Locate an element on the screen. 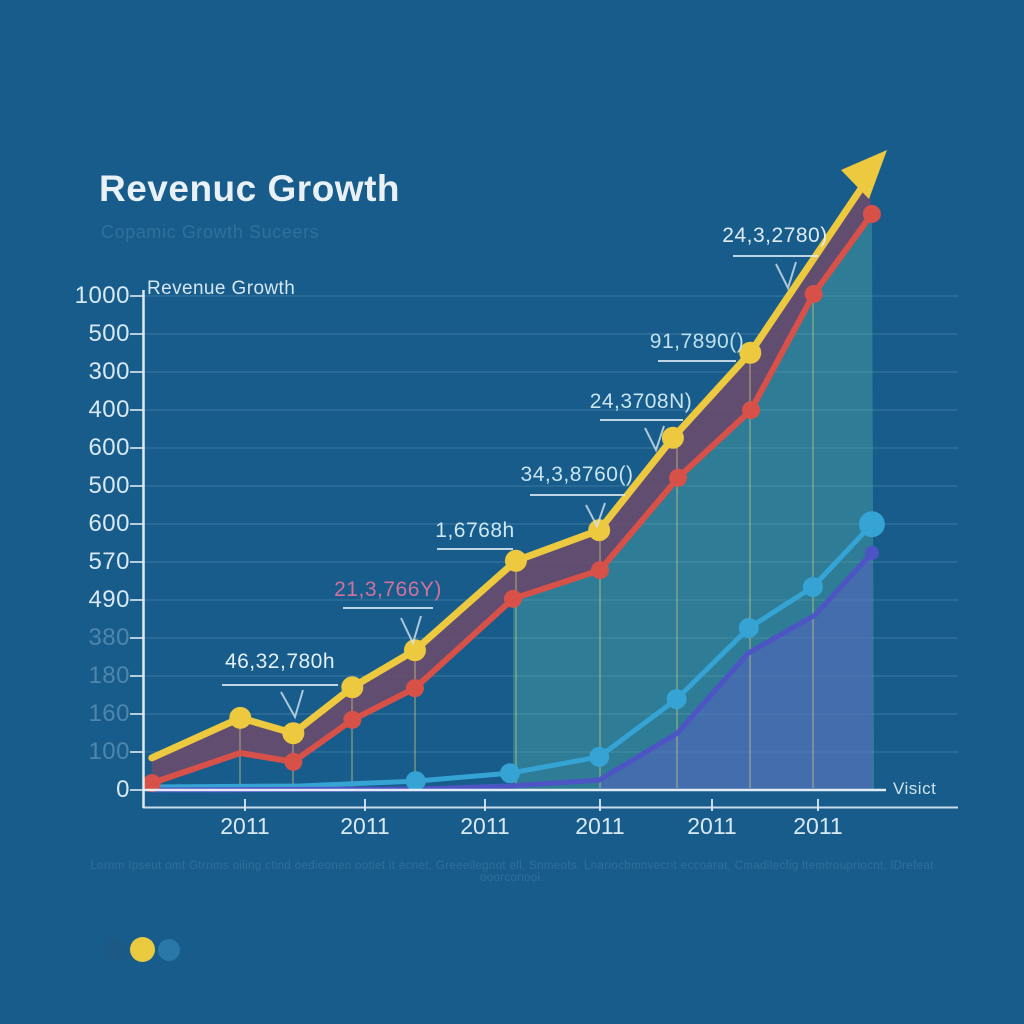 This screenshot has width=1024, height=1024. y-tick-label: 400 is located at coordinates (109, 409).